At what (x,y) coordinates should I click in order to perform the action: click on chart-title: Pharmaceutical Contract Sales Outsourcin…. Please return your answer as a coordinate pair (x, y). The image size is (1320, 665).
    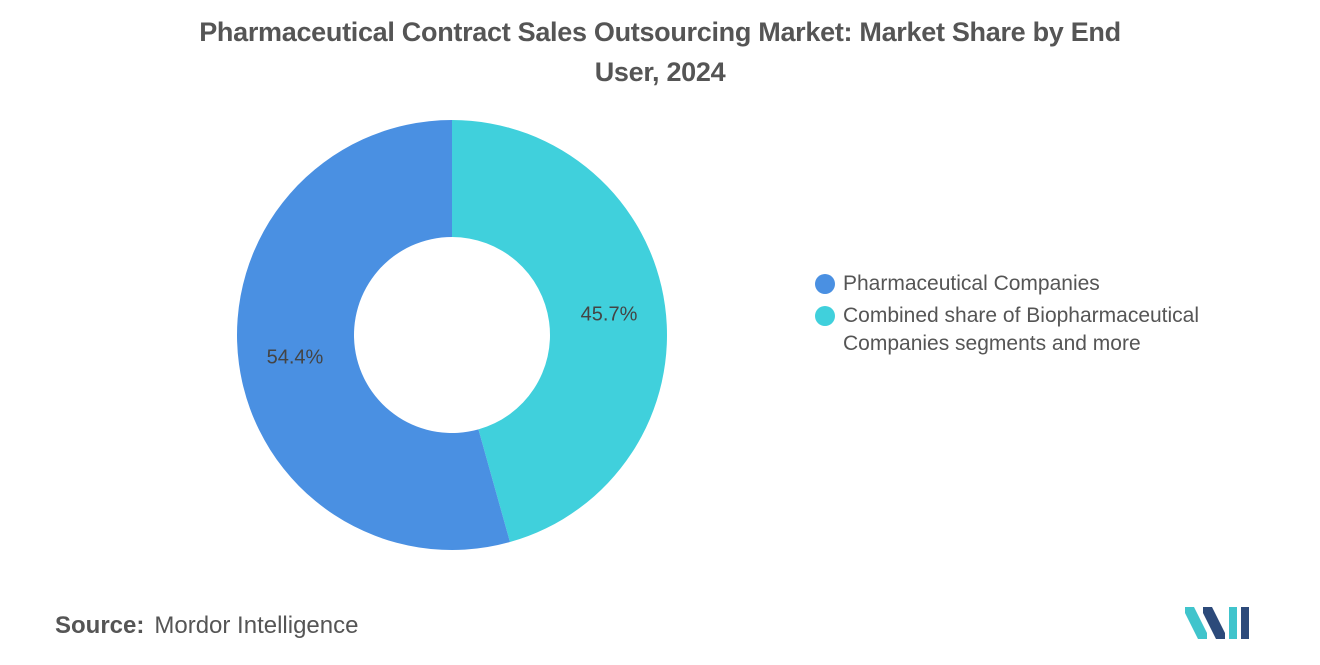
    Looking at the image, I should click on (660, 52).